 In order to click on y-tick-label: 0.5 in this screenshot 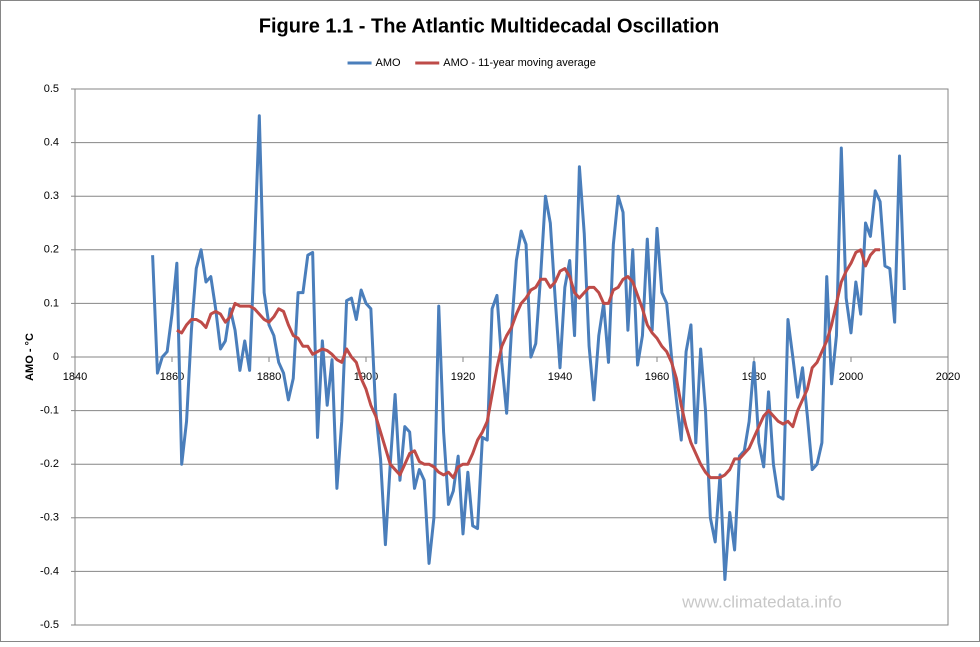, I will do `click(51, 89)`.